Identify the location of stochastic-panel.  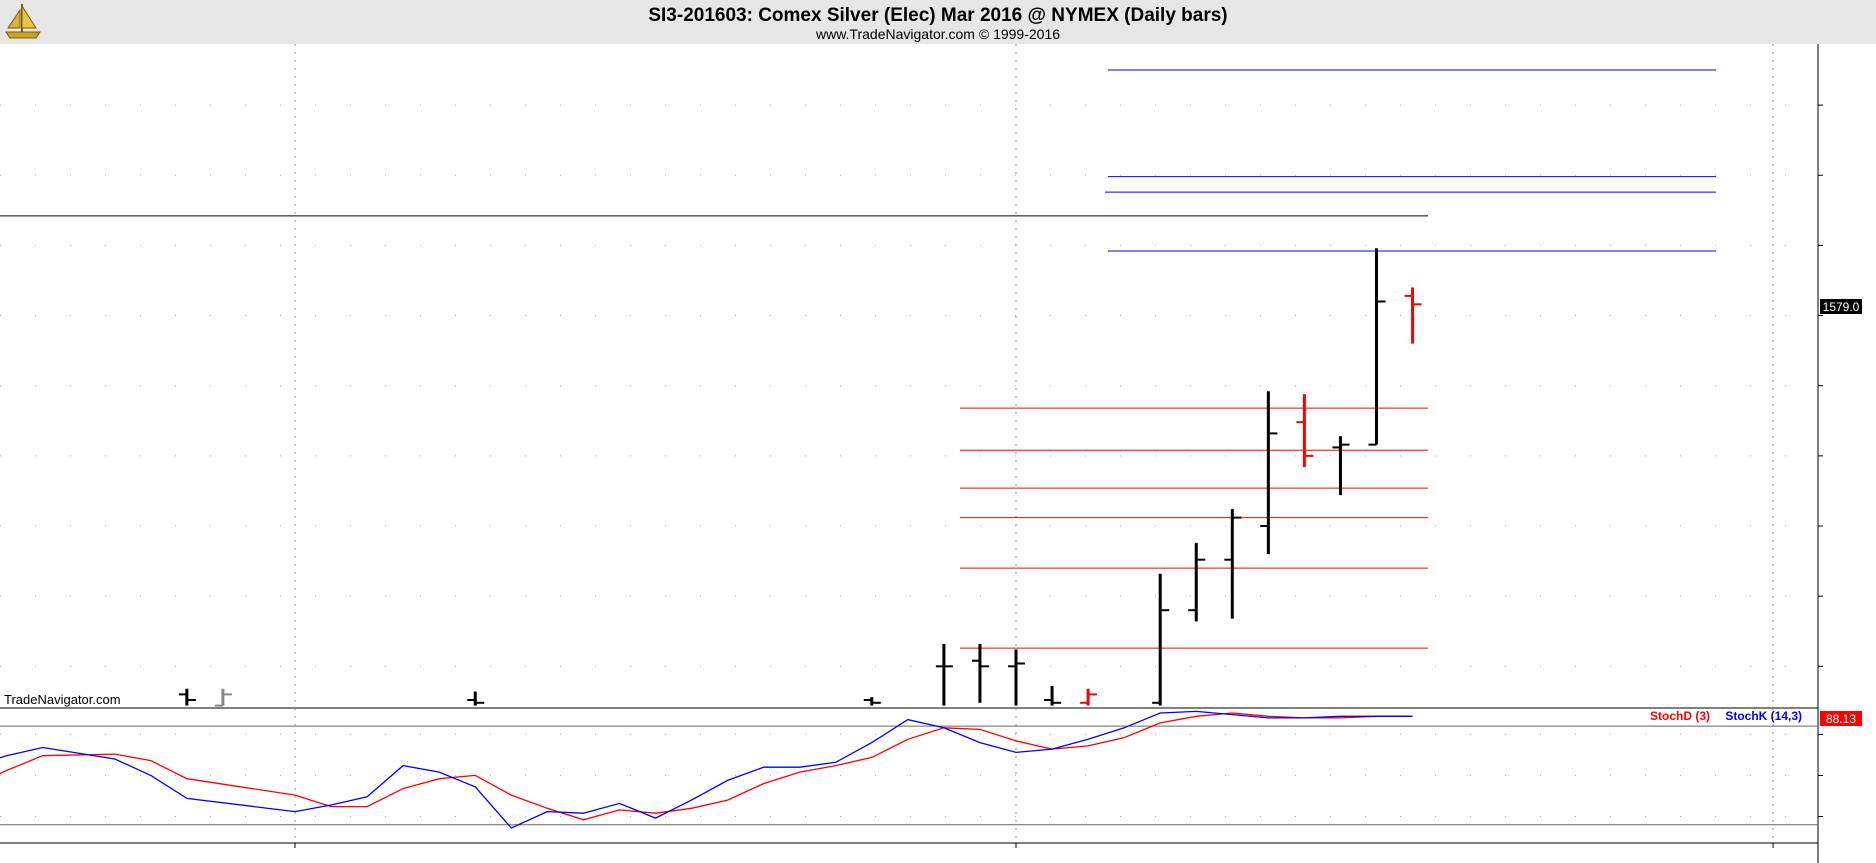
(911, 769).